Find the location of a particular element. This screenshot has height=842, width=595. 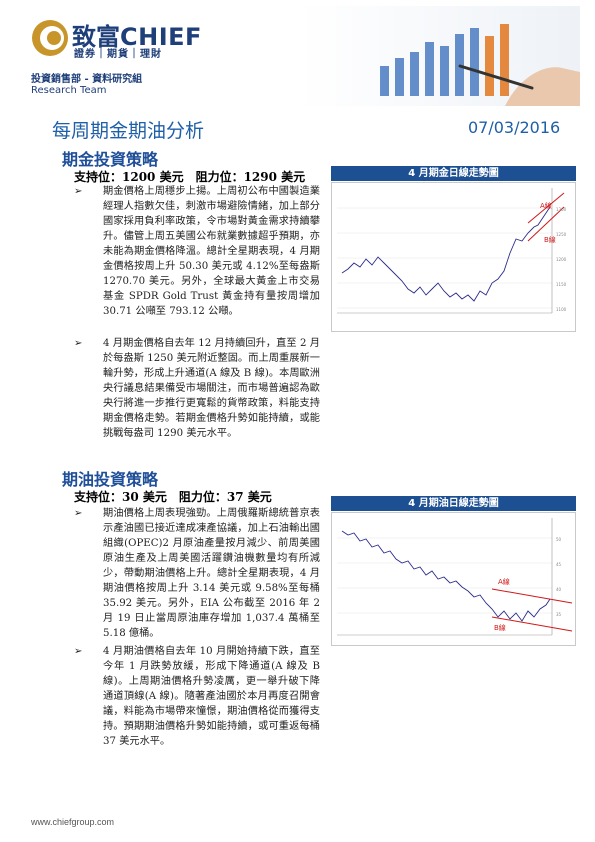

oil-strategy-heading: 期油投資策略 is located at coordinates (110, 479).